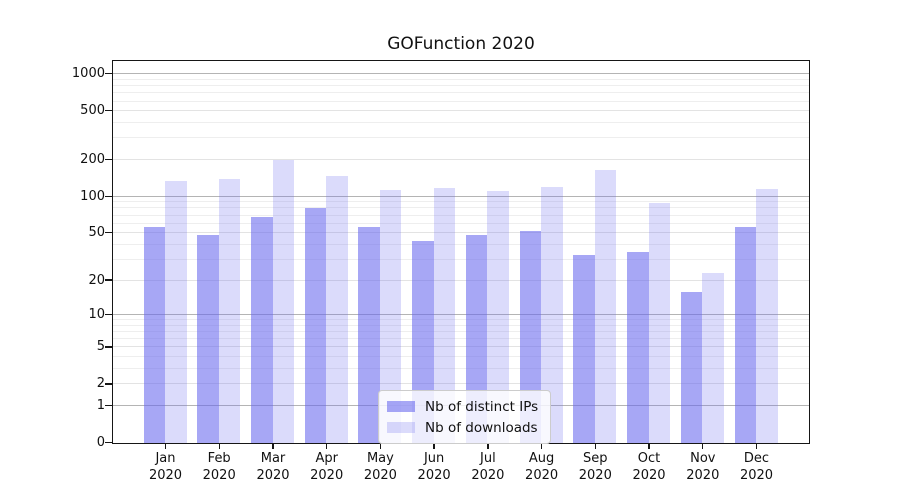 The image size is (900, 500). I want to click on y-tick-label-0: 0, so click(100, 442).